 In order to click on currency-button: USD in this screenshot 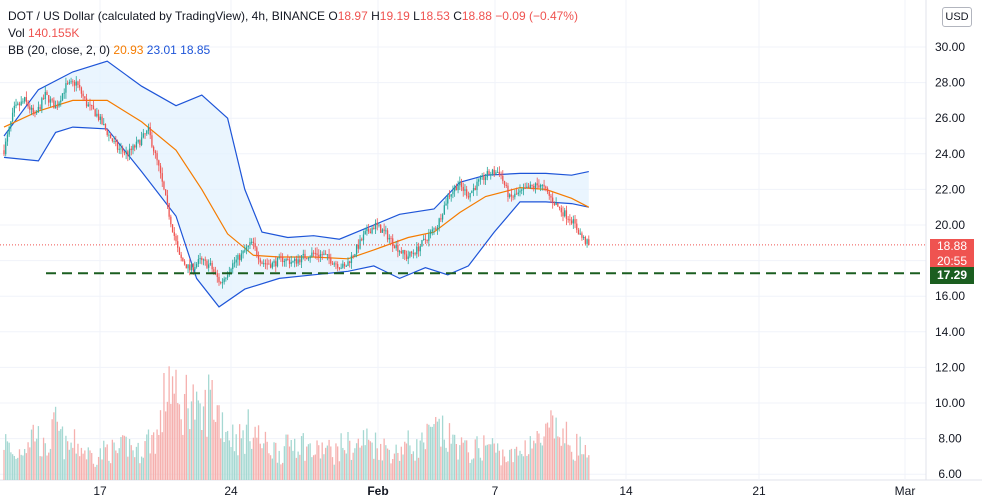, I will do `click(957, 17)`.